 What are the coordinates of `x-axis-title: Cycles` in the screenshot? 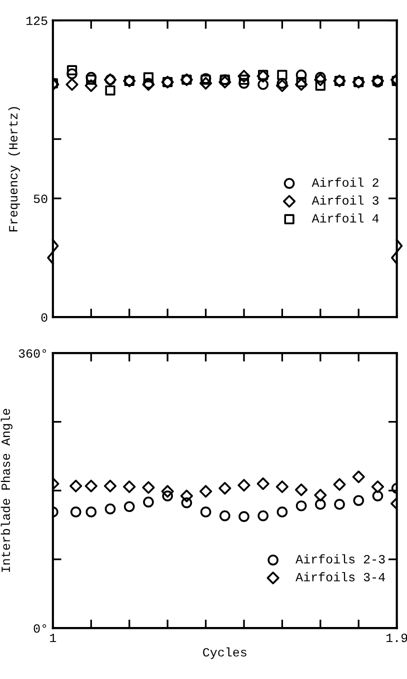 It's located at (224, 653).